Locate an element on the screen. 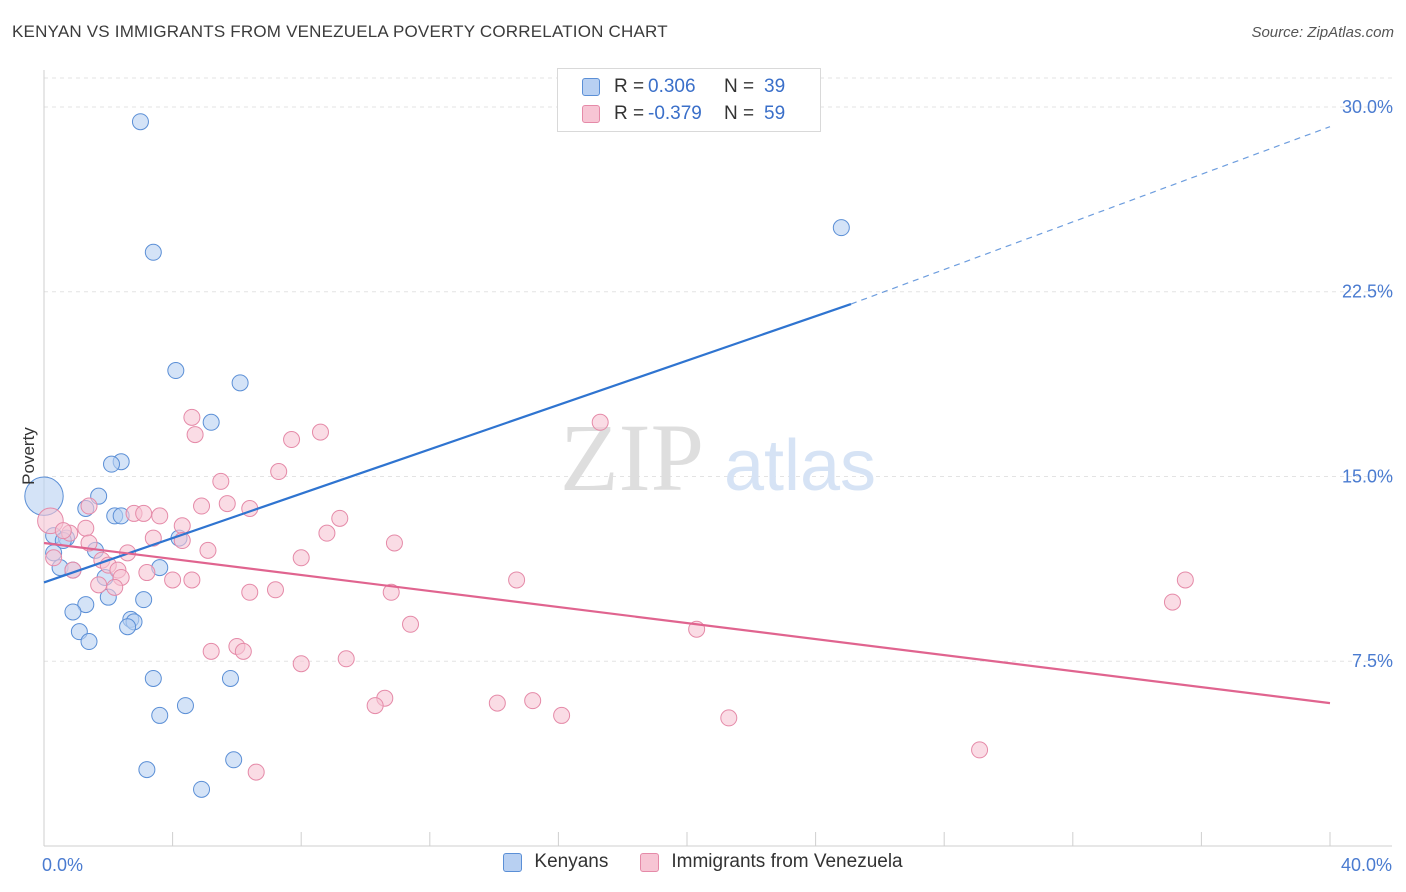  watermark-atlas: atlas is located at coordinates (800, 466).